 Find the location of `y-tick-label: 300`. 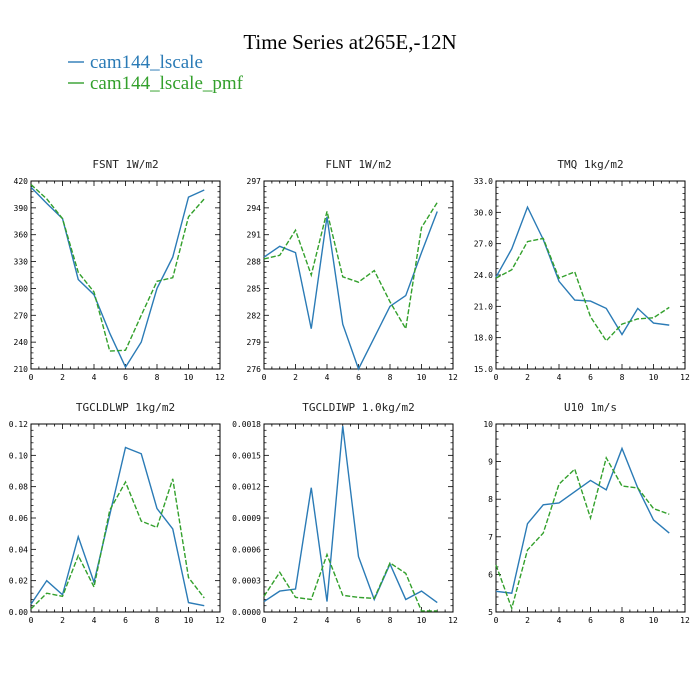

y-tick-label: 300 is located at coordinates (21, 288).